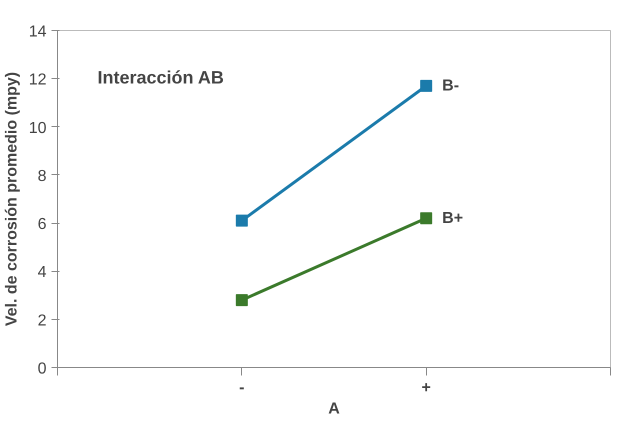 The height and width of the screenshot is (429, 638). I want to click on annotation: Interacción AB, so click(161, 78).